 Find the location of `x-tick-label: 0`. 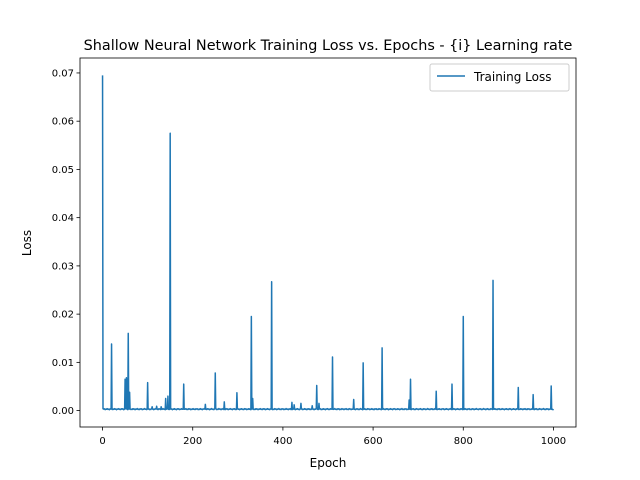

x-tick-label: 0 is located at coordinates (102, 441).